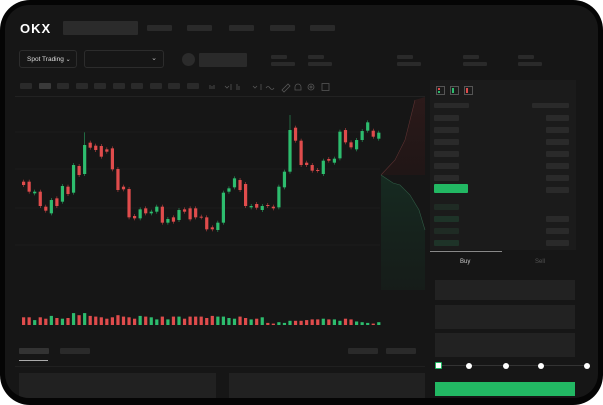  What do you see at coordinates (440, 90) in the screenshot?
I see `both-sides-icon` at bounding box center [440, 90].